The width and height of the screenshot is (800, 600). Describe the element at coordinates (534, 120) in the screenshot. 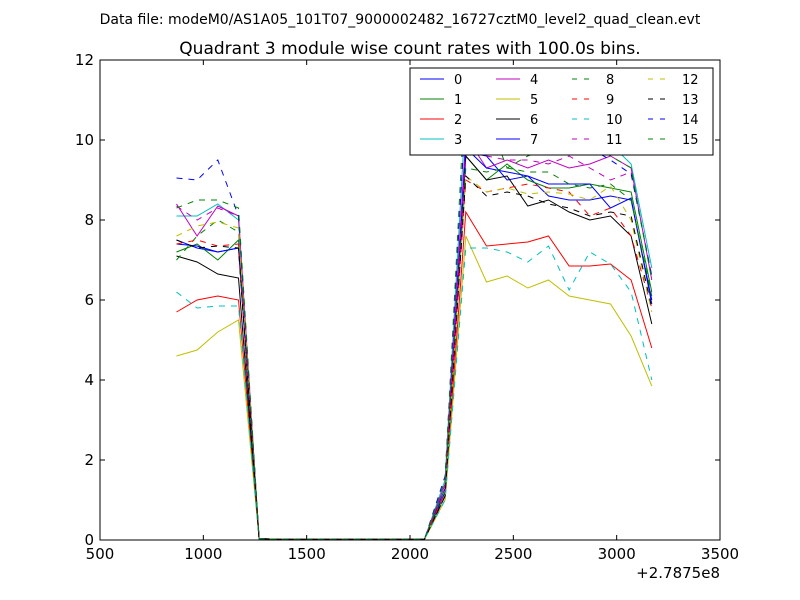

I see `legend-label-6: 6` at that location.